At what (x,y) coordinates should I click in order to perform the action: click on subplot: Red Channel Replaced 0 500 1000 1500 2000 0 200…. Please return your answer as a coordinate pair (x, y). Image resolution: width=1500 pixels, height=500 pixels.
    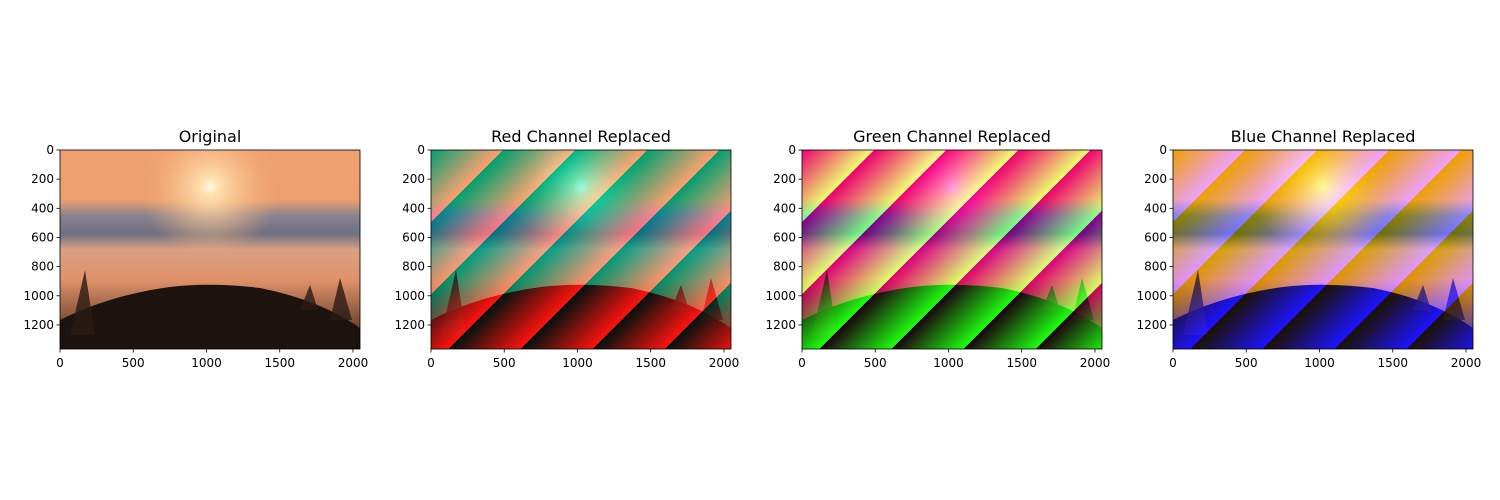
    Looking at the image, I should click on (566, 248).